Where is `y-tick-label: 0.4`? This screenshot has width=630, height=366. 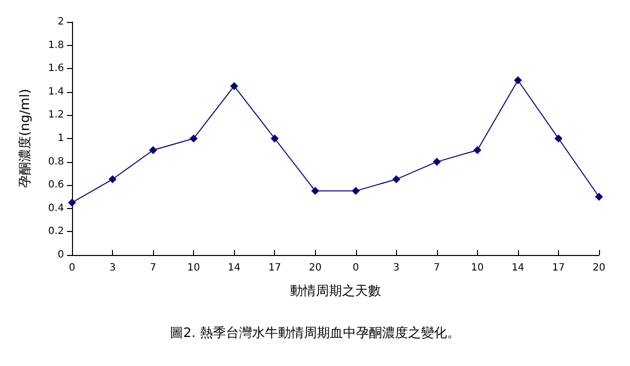 y-tick-label: 0.4 is located at coordinates (56, 208).